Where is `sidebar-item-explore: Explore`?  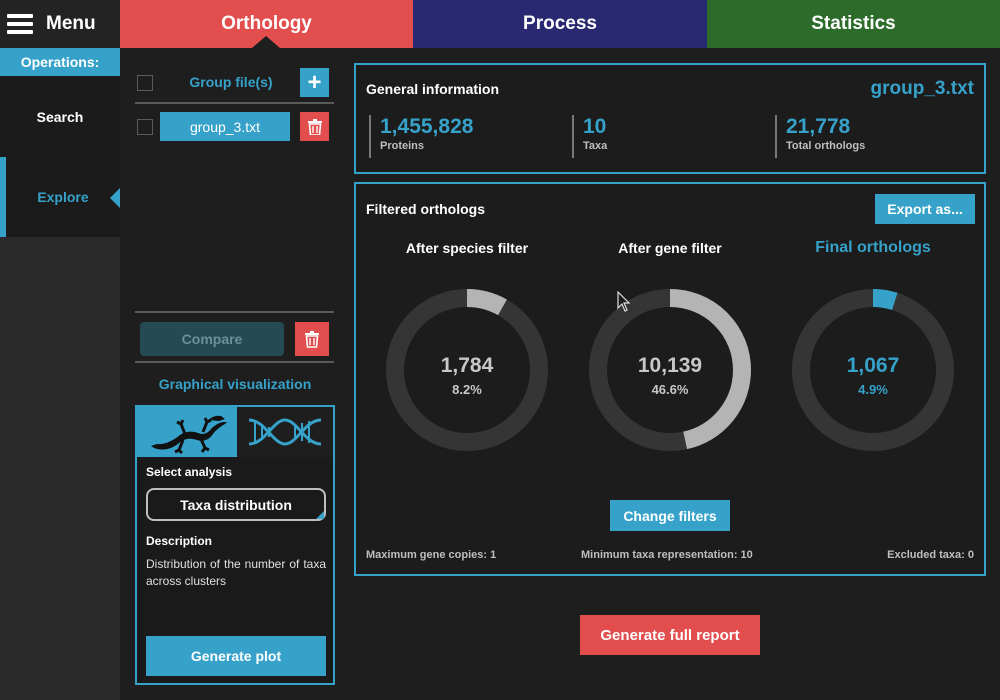 sidebar-item-explore: Explore is located at coordinates (60, 197).